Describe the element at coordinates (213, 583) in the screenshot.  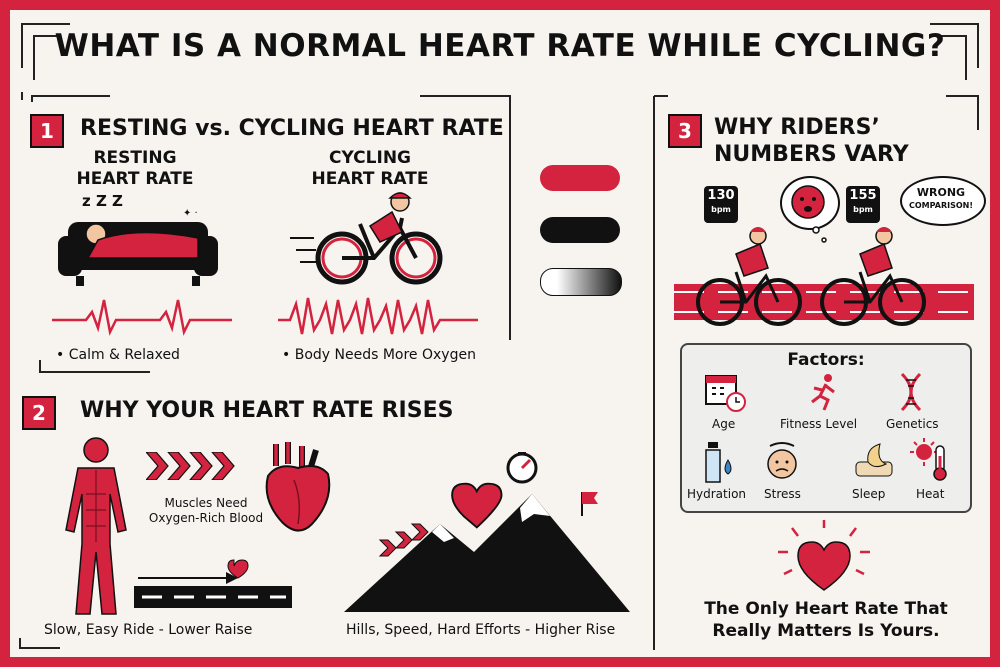
I see `easy-road-icon` at that location.